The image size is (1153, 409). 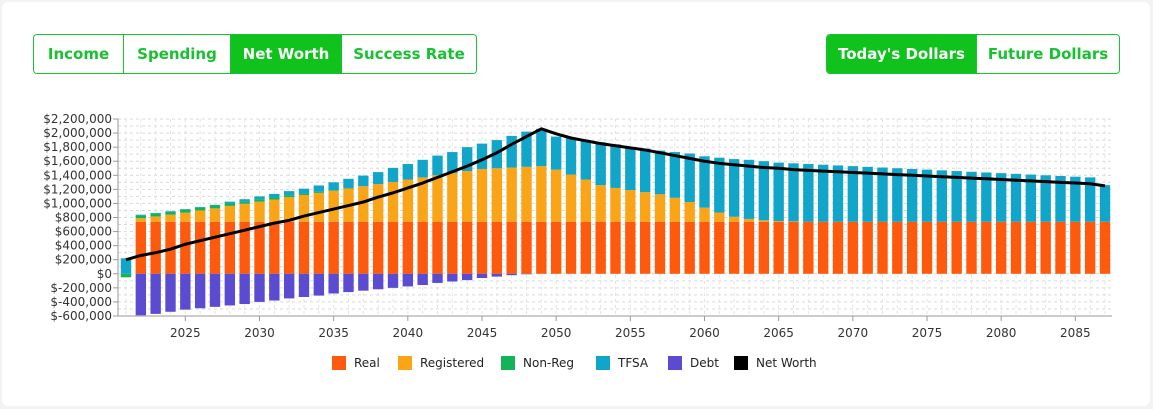 I want to click on tab-todays-dollars: Today's Dollars, so click(x=902, y=54).